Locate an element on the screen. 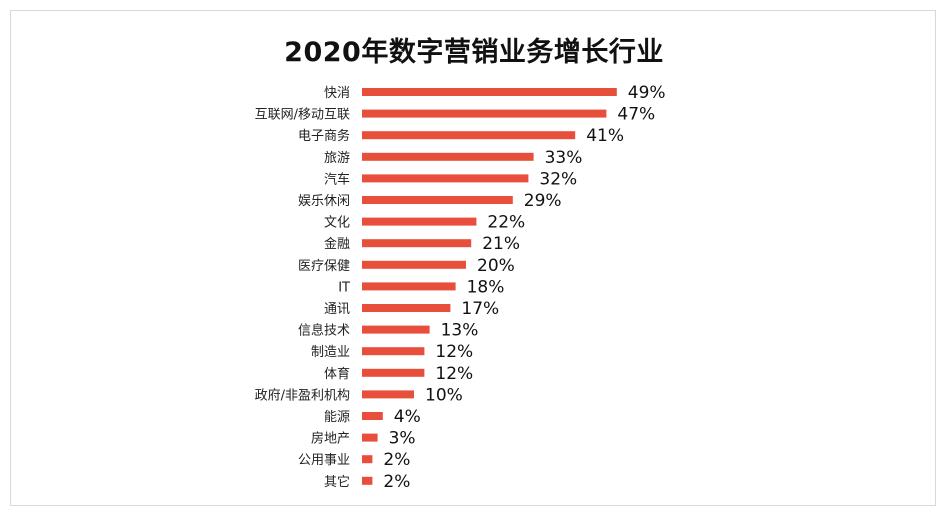  category-label: 旅游 is located at coordinates (337, 158).